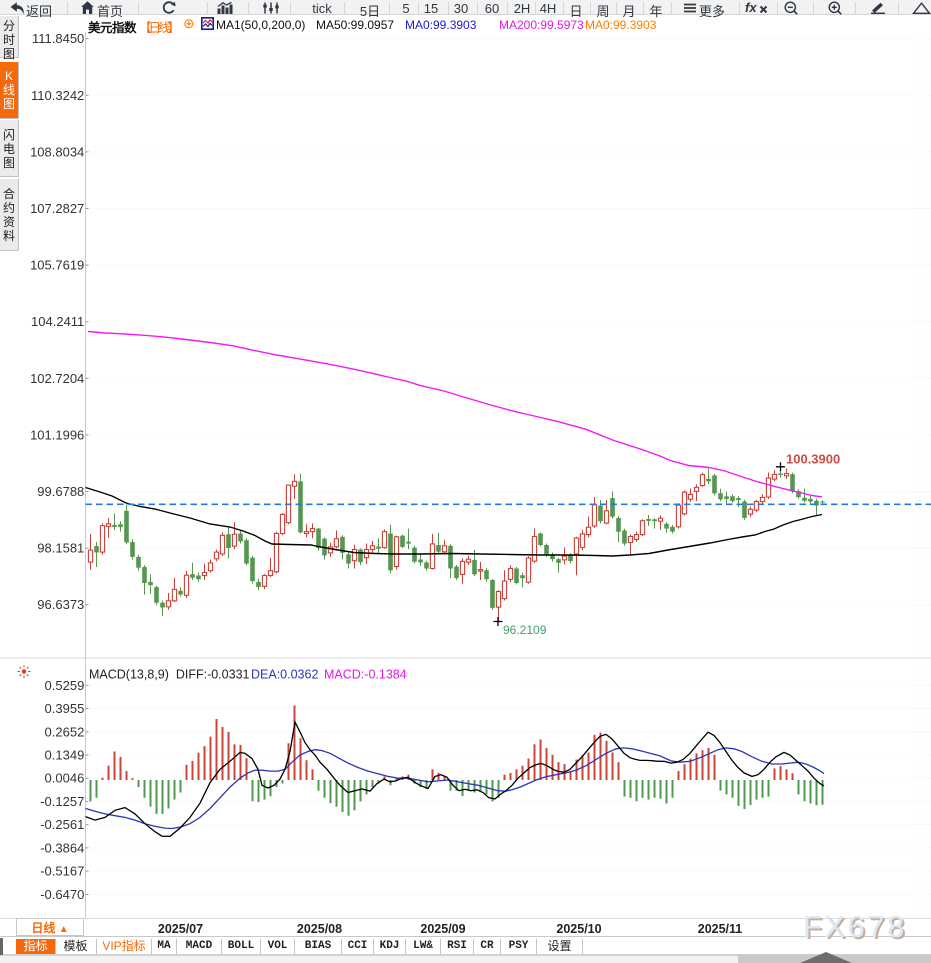 This screenshot has width=931, height=963. I want to click on svg-text: -0.3864, so click(62, 847).